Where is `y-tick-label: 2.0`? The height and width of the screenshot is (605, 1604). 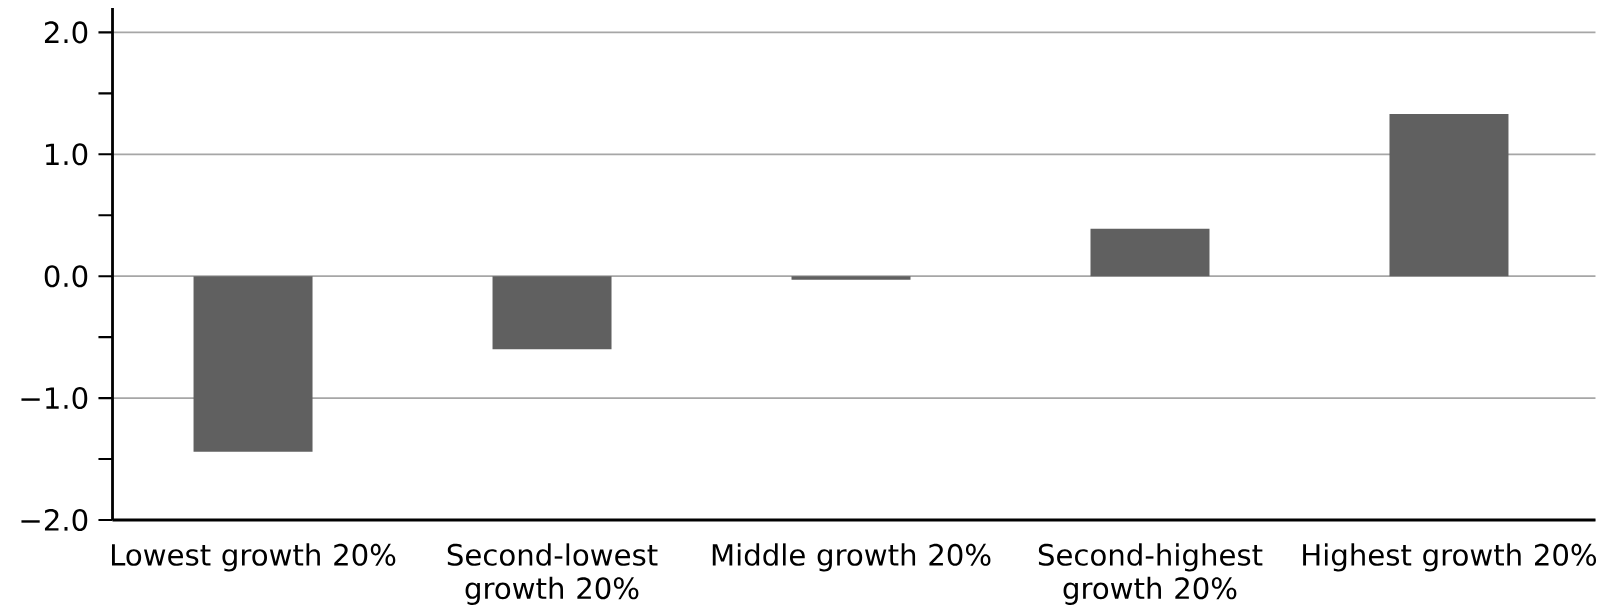 y-tick-label: 2.0 is located at coordinates (66, 32).